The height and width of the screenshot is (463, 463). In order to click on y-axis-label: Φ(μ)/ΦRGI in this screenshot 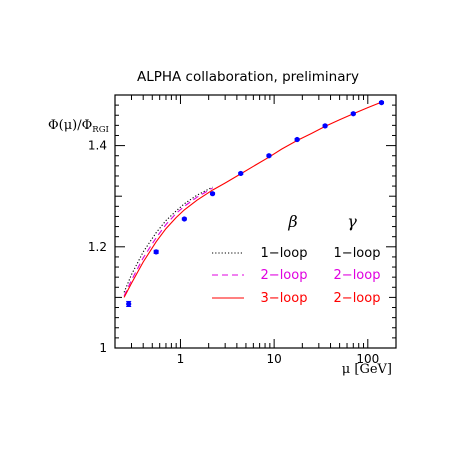, I will do `click(78, 126)`.